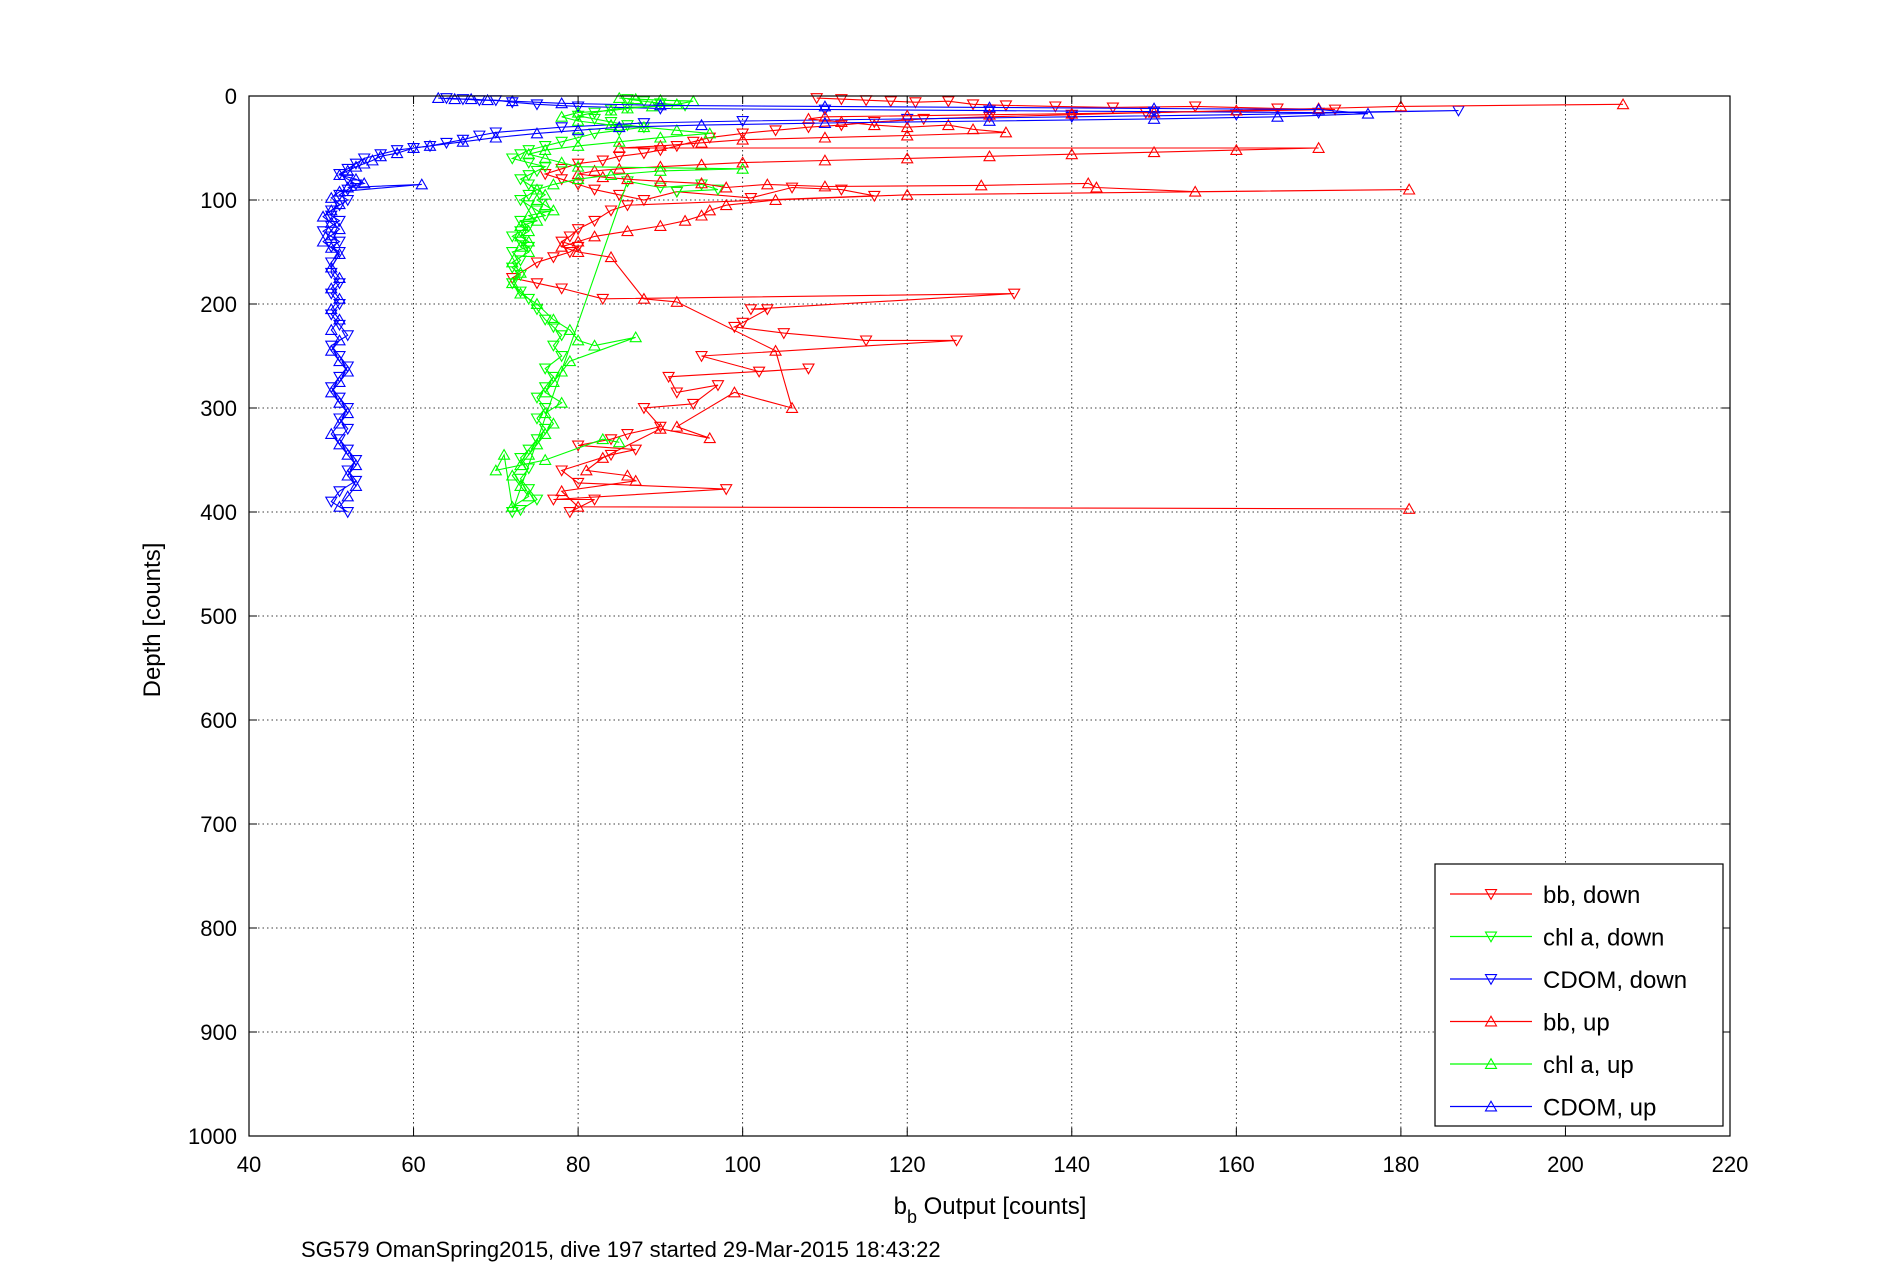 Image resolution: width=1891 pixels, height=1262 pixels. I want to click on legend-entry: bb, up, so click(1530, 1023).